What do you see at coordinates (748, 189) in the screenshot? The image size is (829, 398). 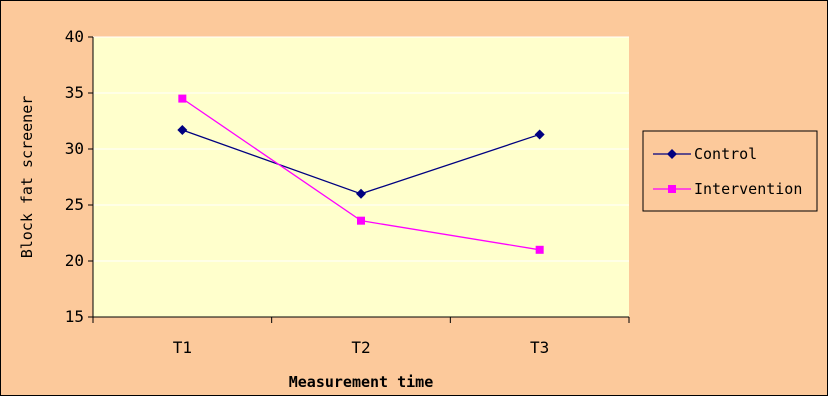 I see `legend-label-intervention: Intervention` at bounding box center [748, 189].